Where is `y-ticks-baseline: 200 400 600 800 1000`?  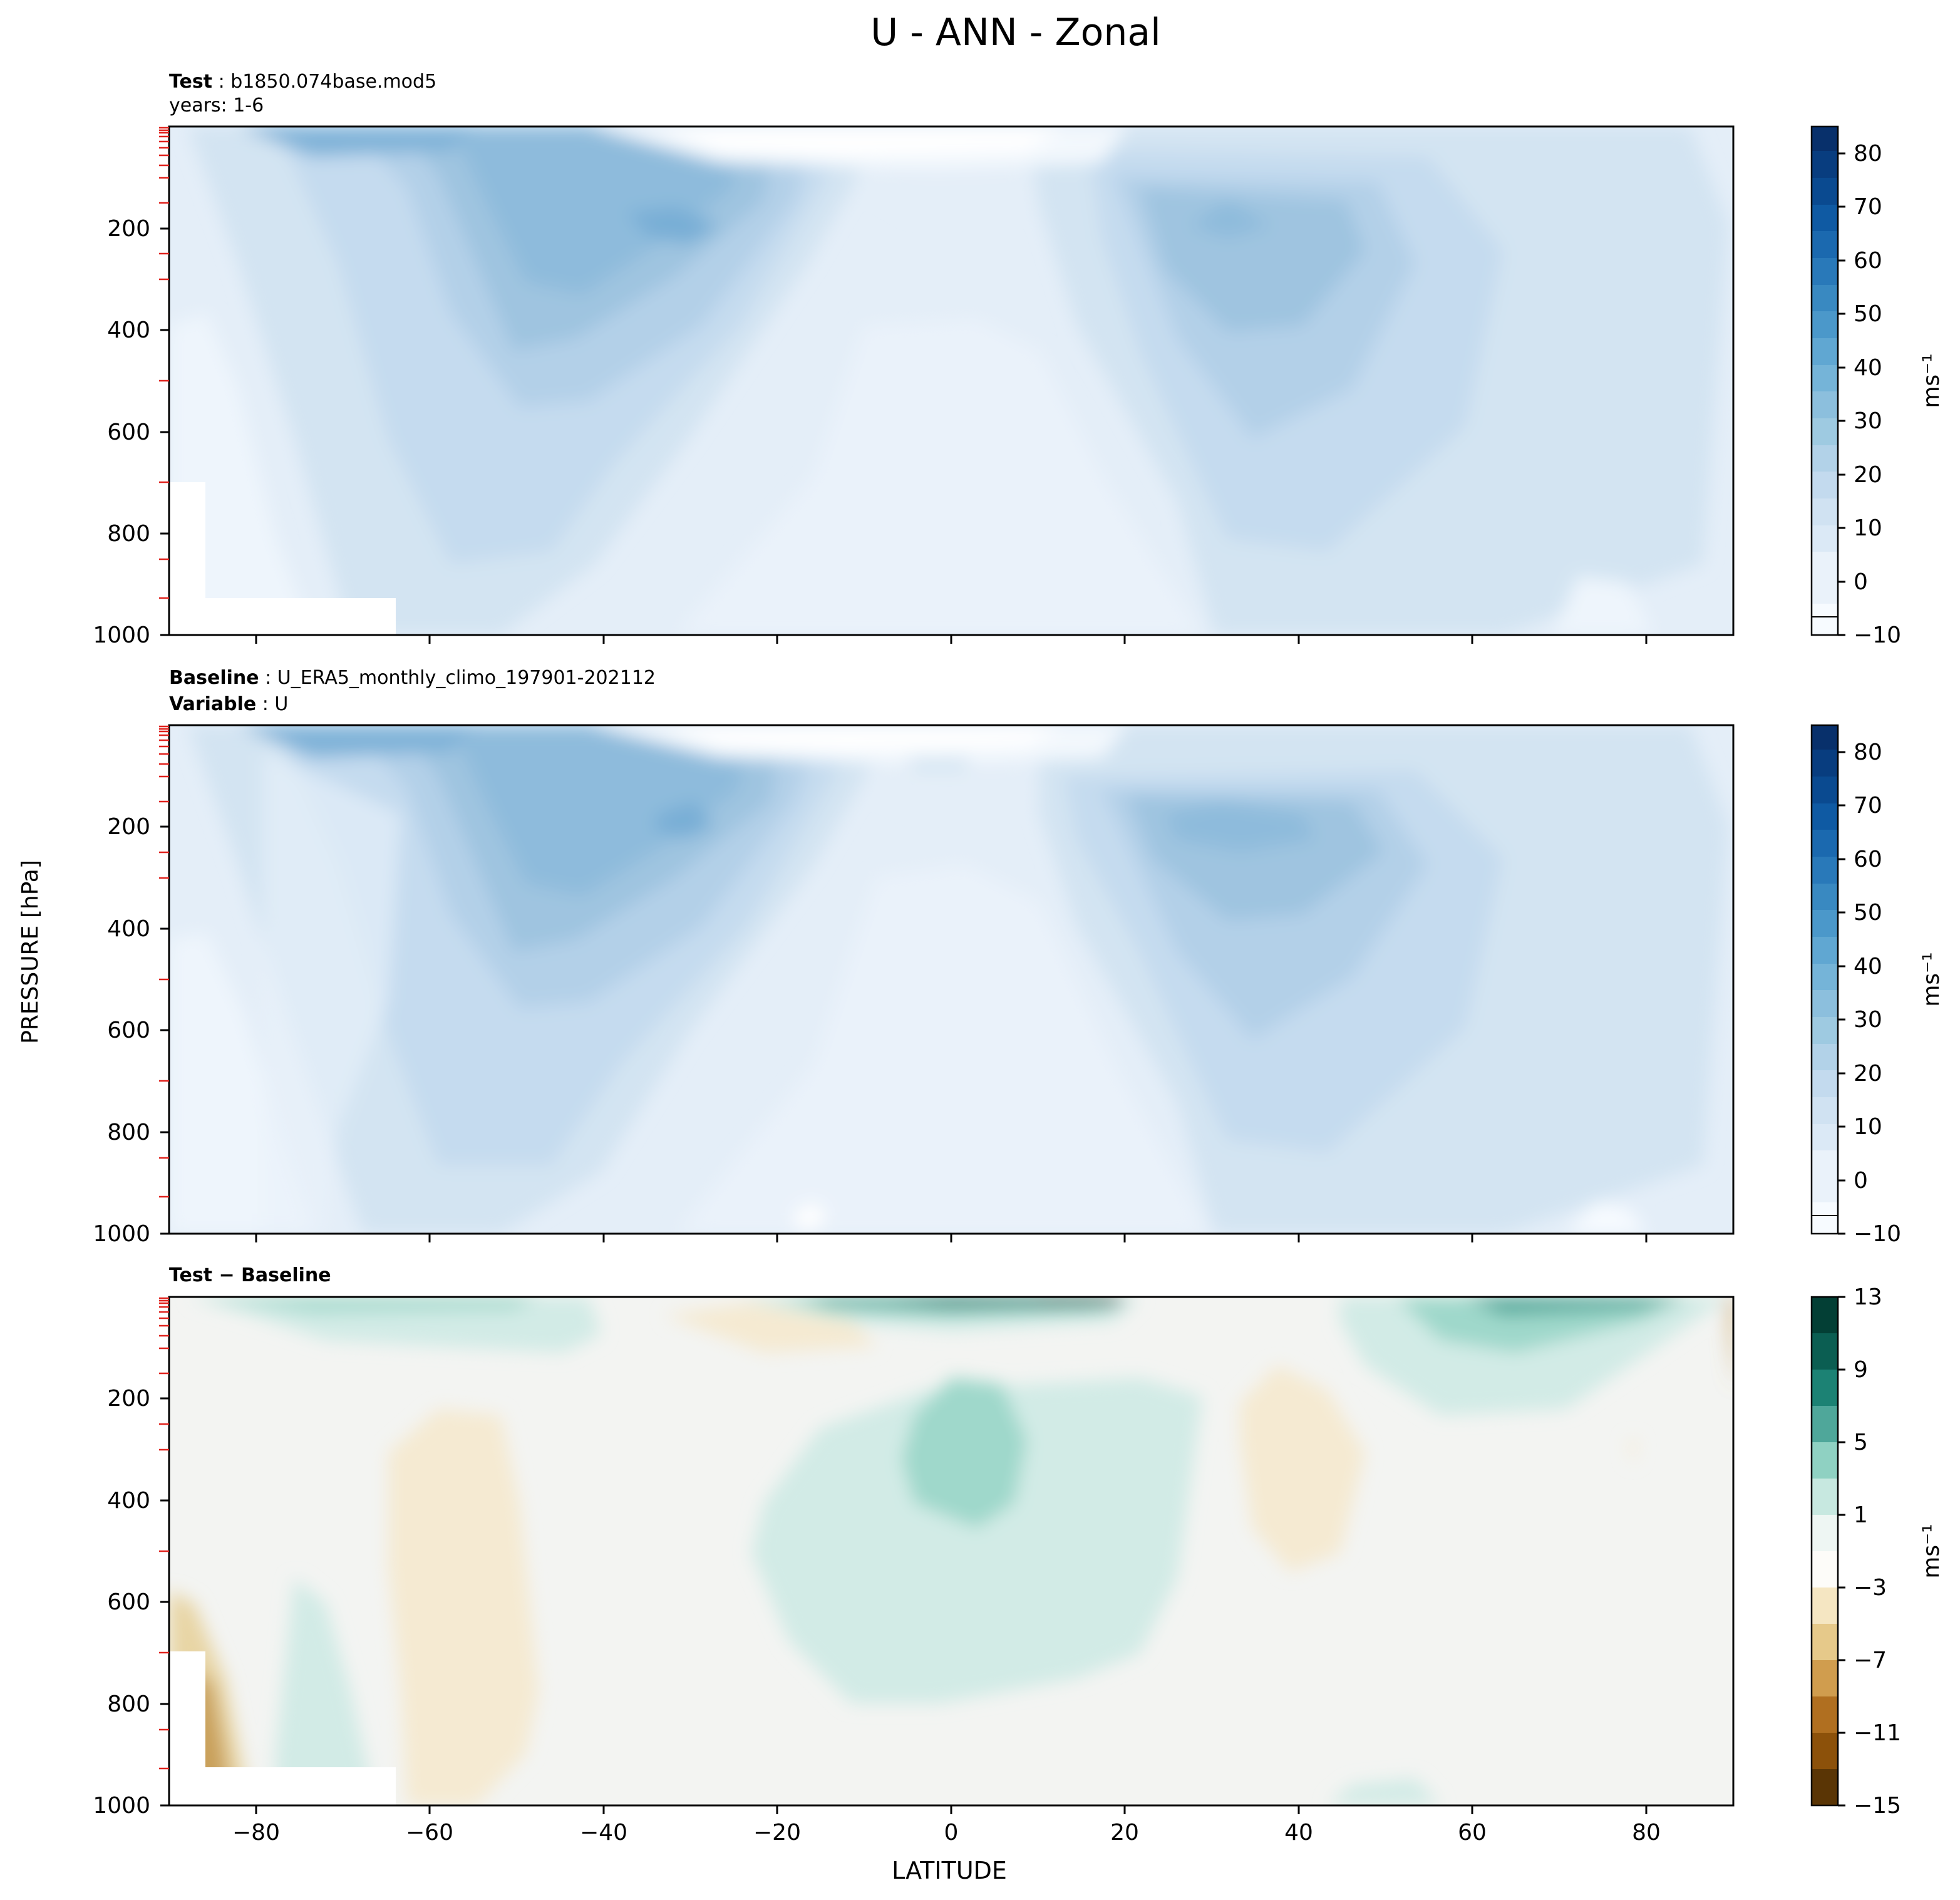
y-ticks-baseline: 200 400 600 800 1000 is located at coordinates (131, 1030).